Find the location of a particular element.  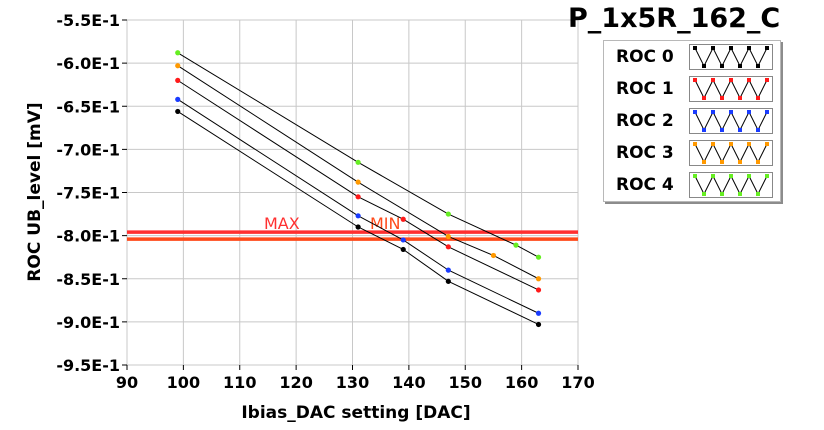

legend-item: ROC 0 is located at coordinates (692, 57).